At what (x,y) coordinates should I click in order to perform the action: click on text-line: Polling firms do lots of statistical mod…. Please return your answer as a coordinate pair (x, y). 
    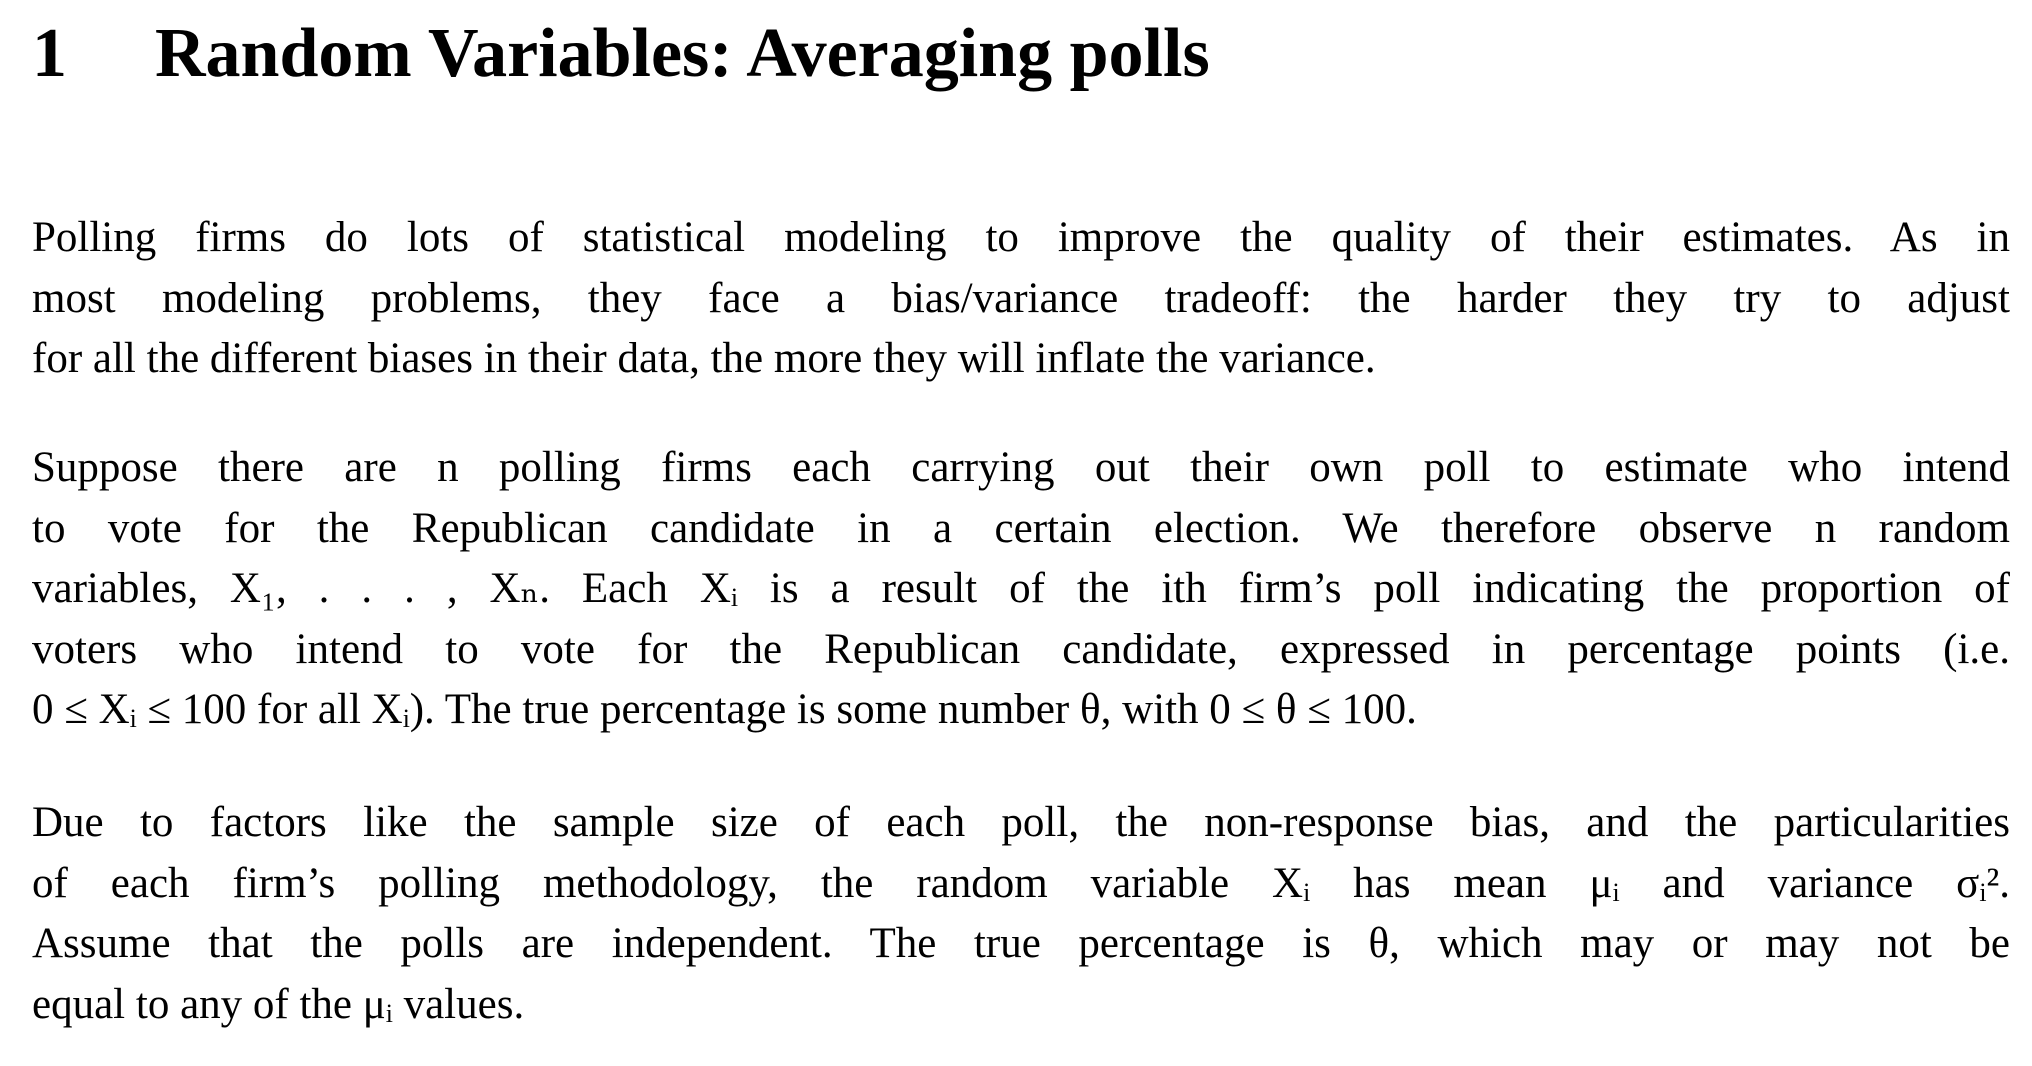
    Looking at the image, I should click on (1021, 237).